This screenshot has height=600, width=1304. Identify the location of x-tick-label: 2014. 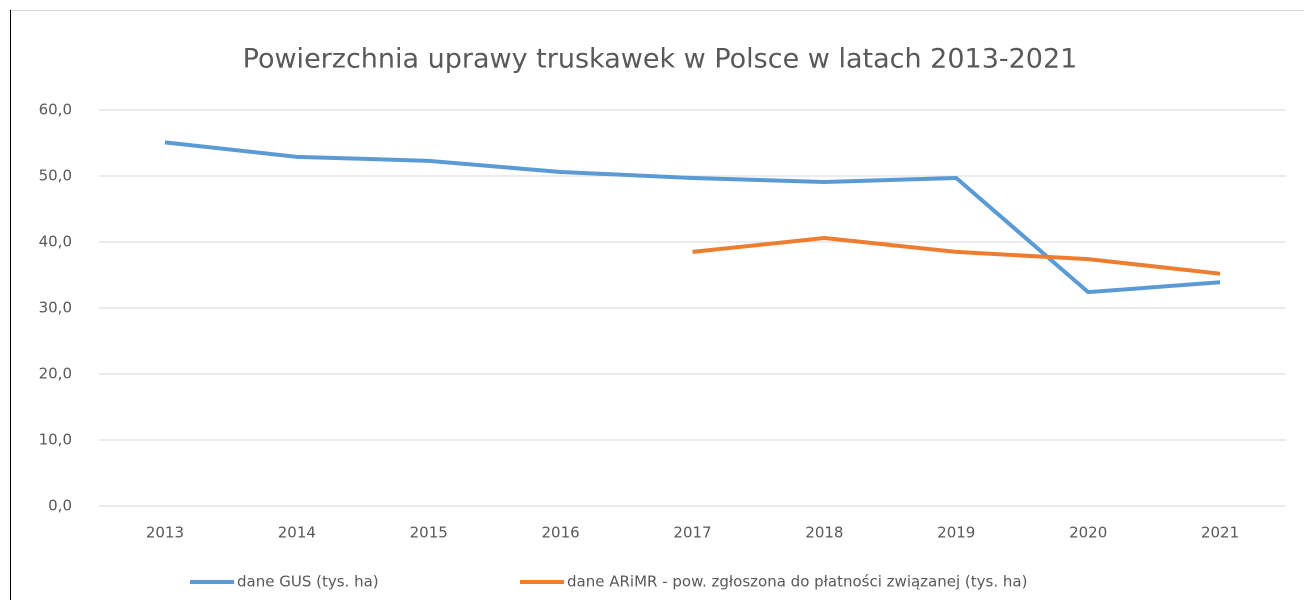
(297, 533).